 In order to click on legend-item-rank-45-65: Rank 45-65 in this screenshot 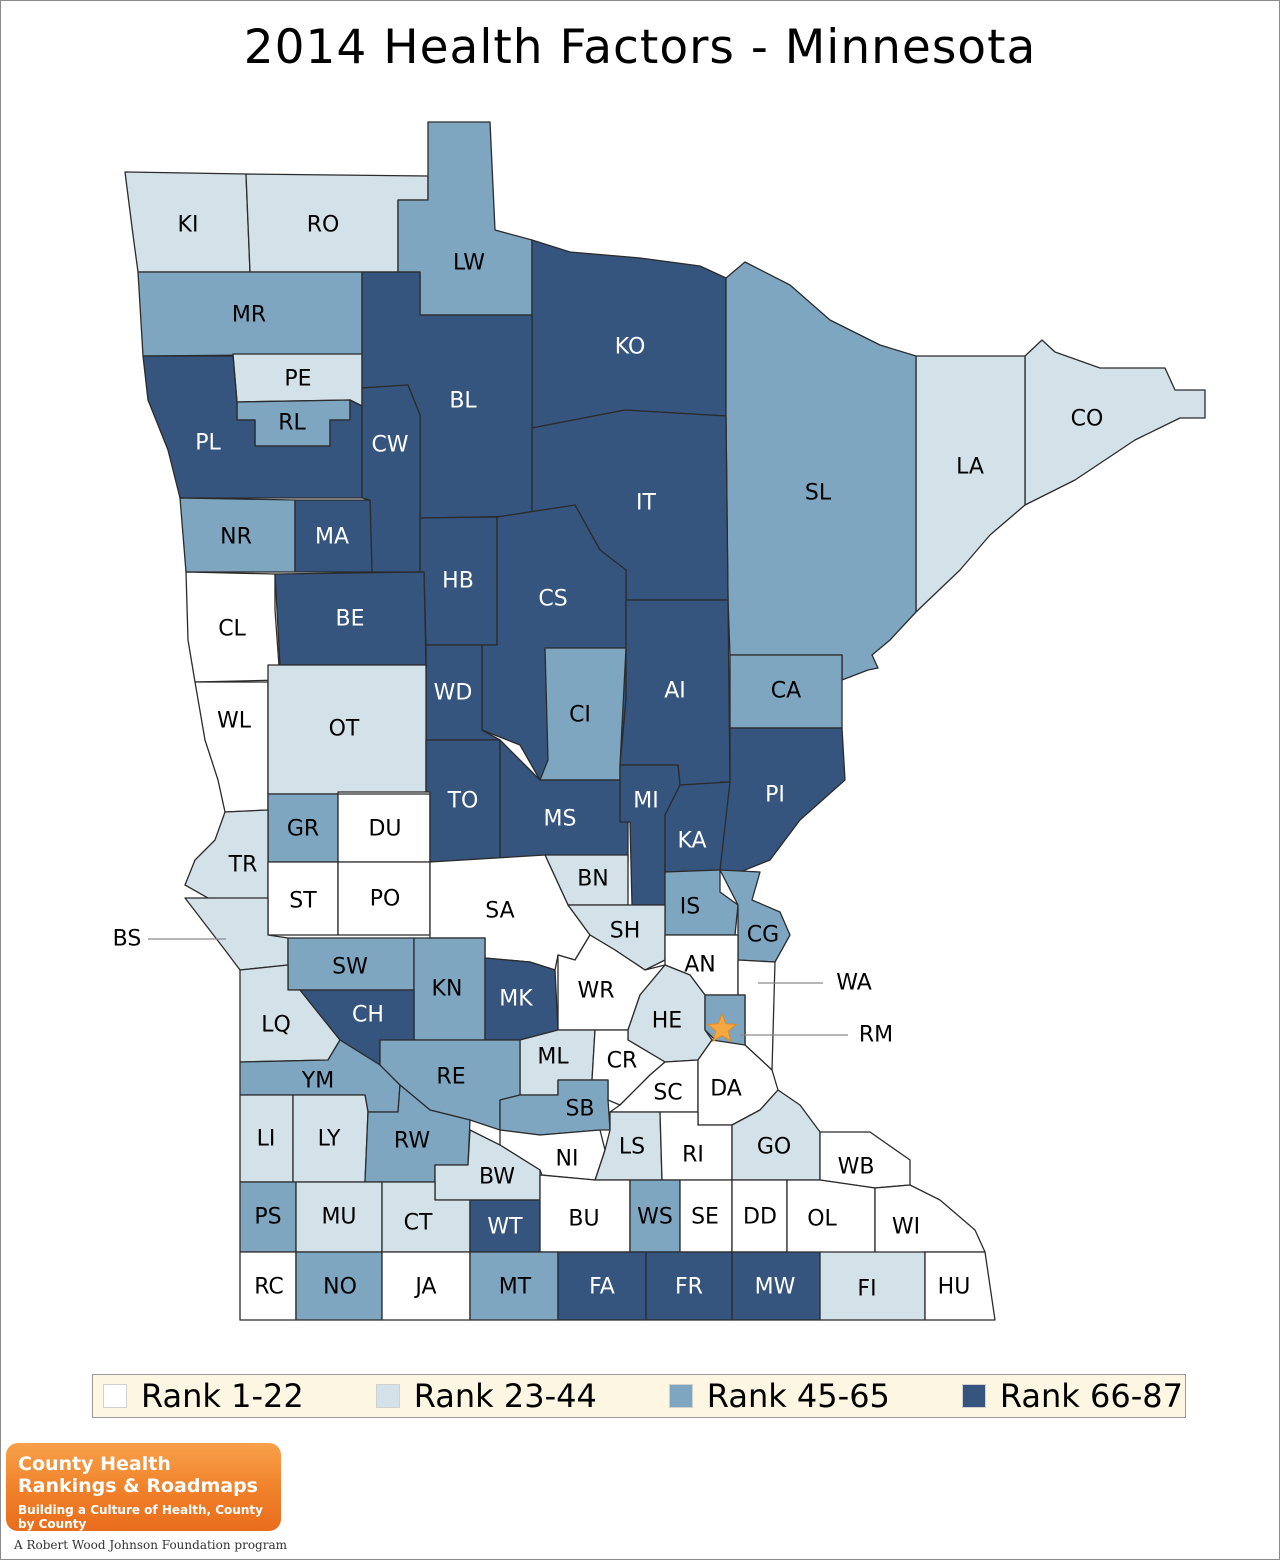, I will do `click(779, 1396)`.